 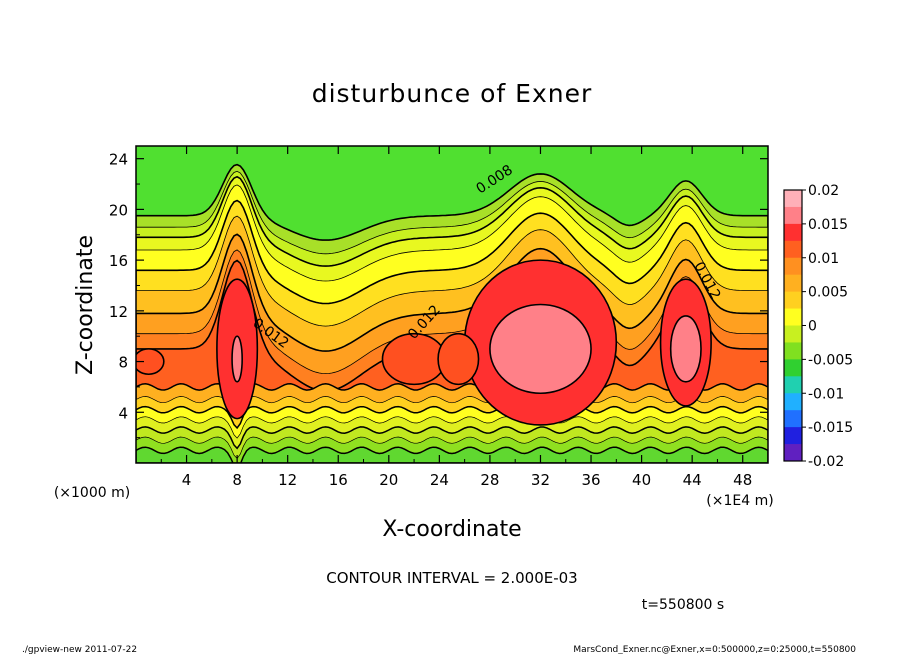 What do you see at coordinates (118, 261) in the screenshot?
I see `y-tick-label: 16` at bounding box center [118, 261].